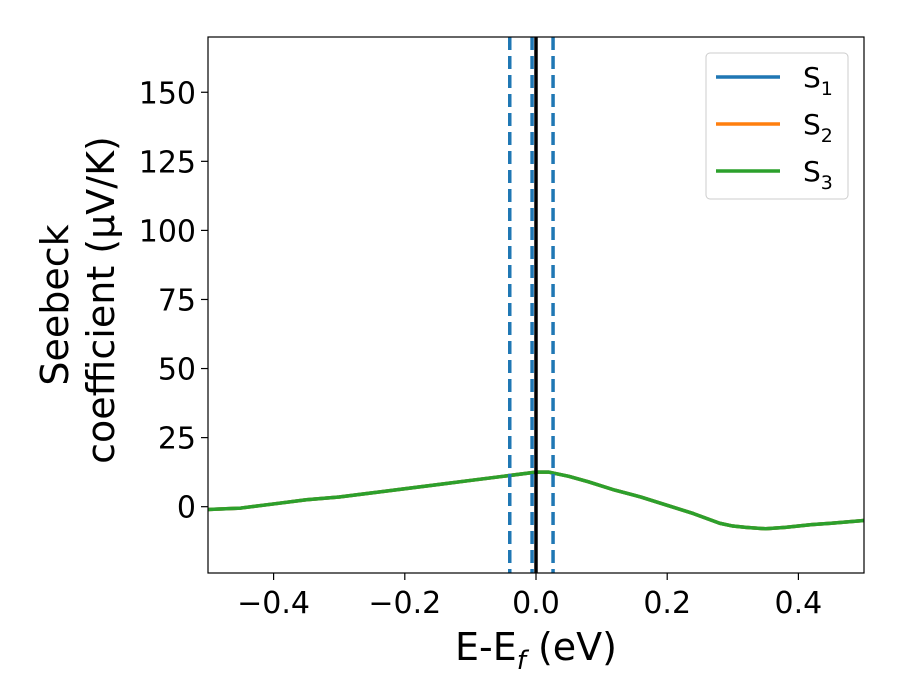 This screenshot has height=700, width=900. Describe the element at coordinates (799, 603) in the screenshot. I see `x-tick-label: 0.4` at that location.